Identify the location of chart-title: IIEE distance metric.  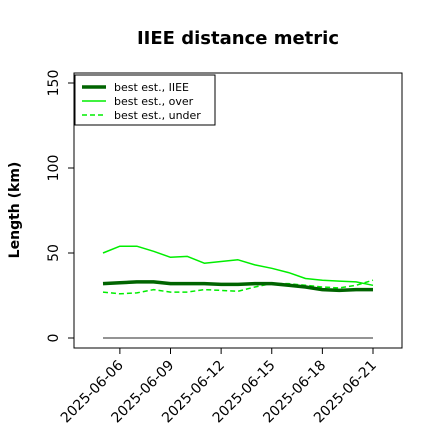
(238, 38).